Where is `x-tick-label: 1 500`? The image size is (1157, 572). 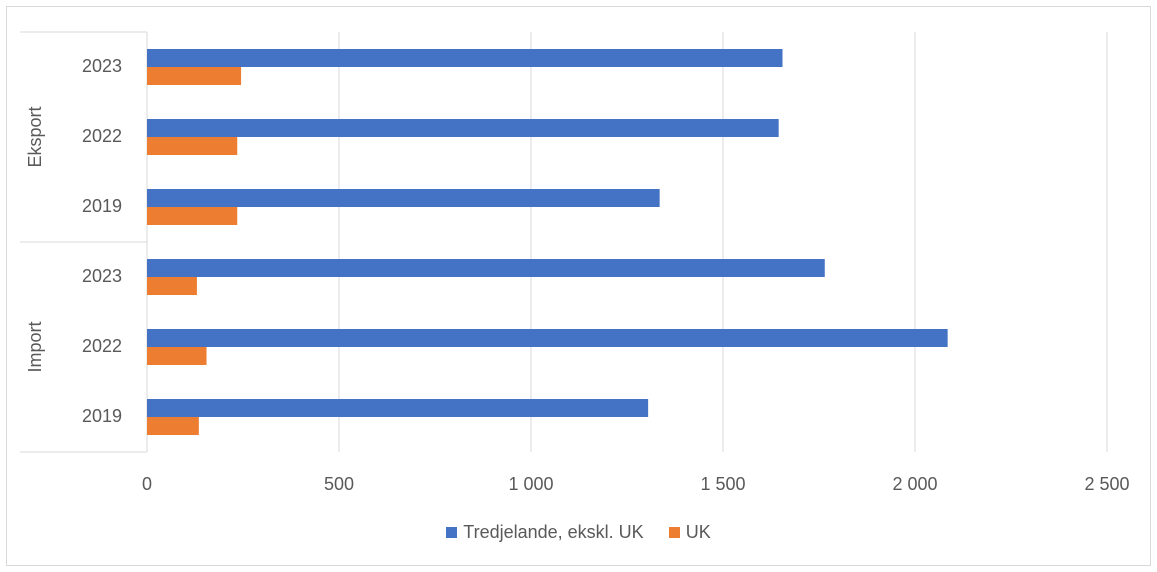
x-tick-label: 1 500 is located at coordinates (722, 484).